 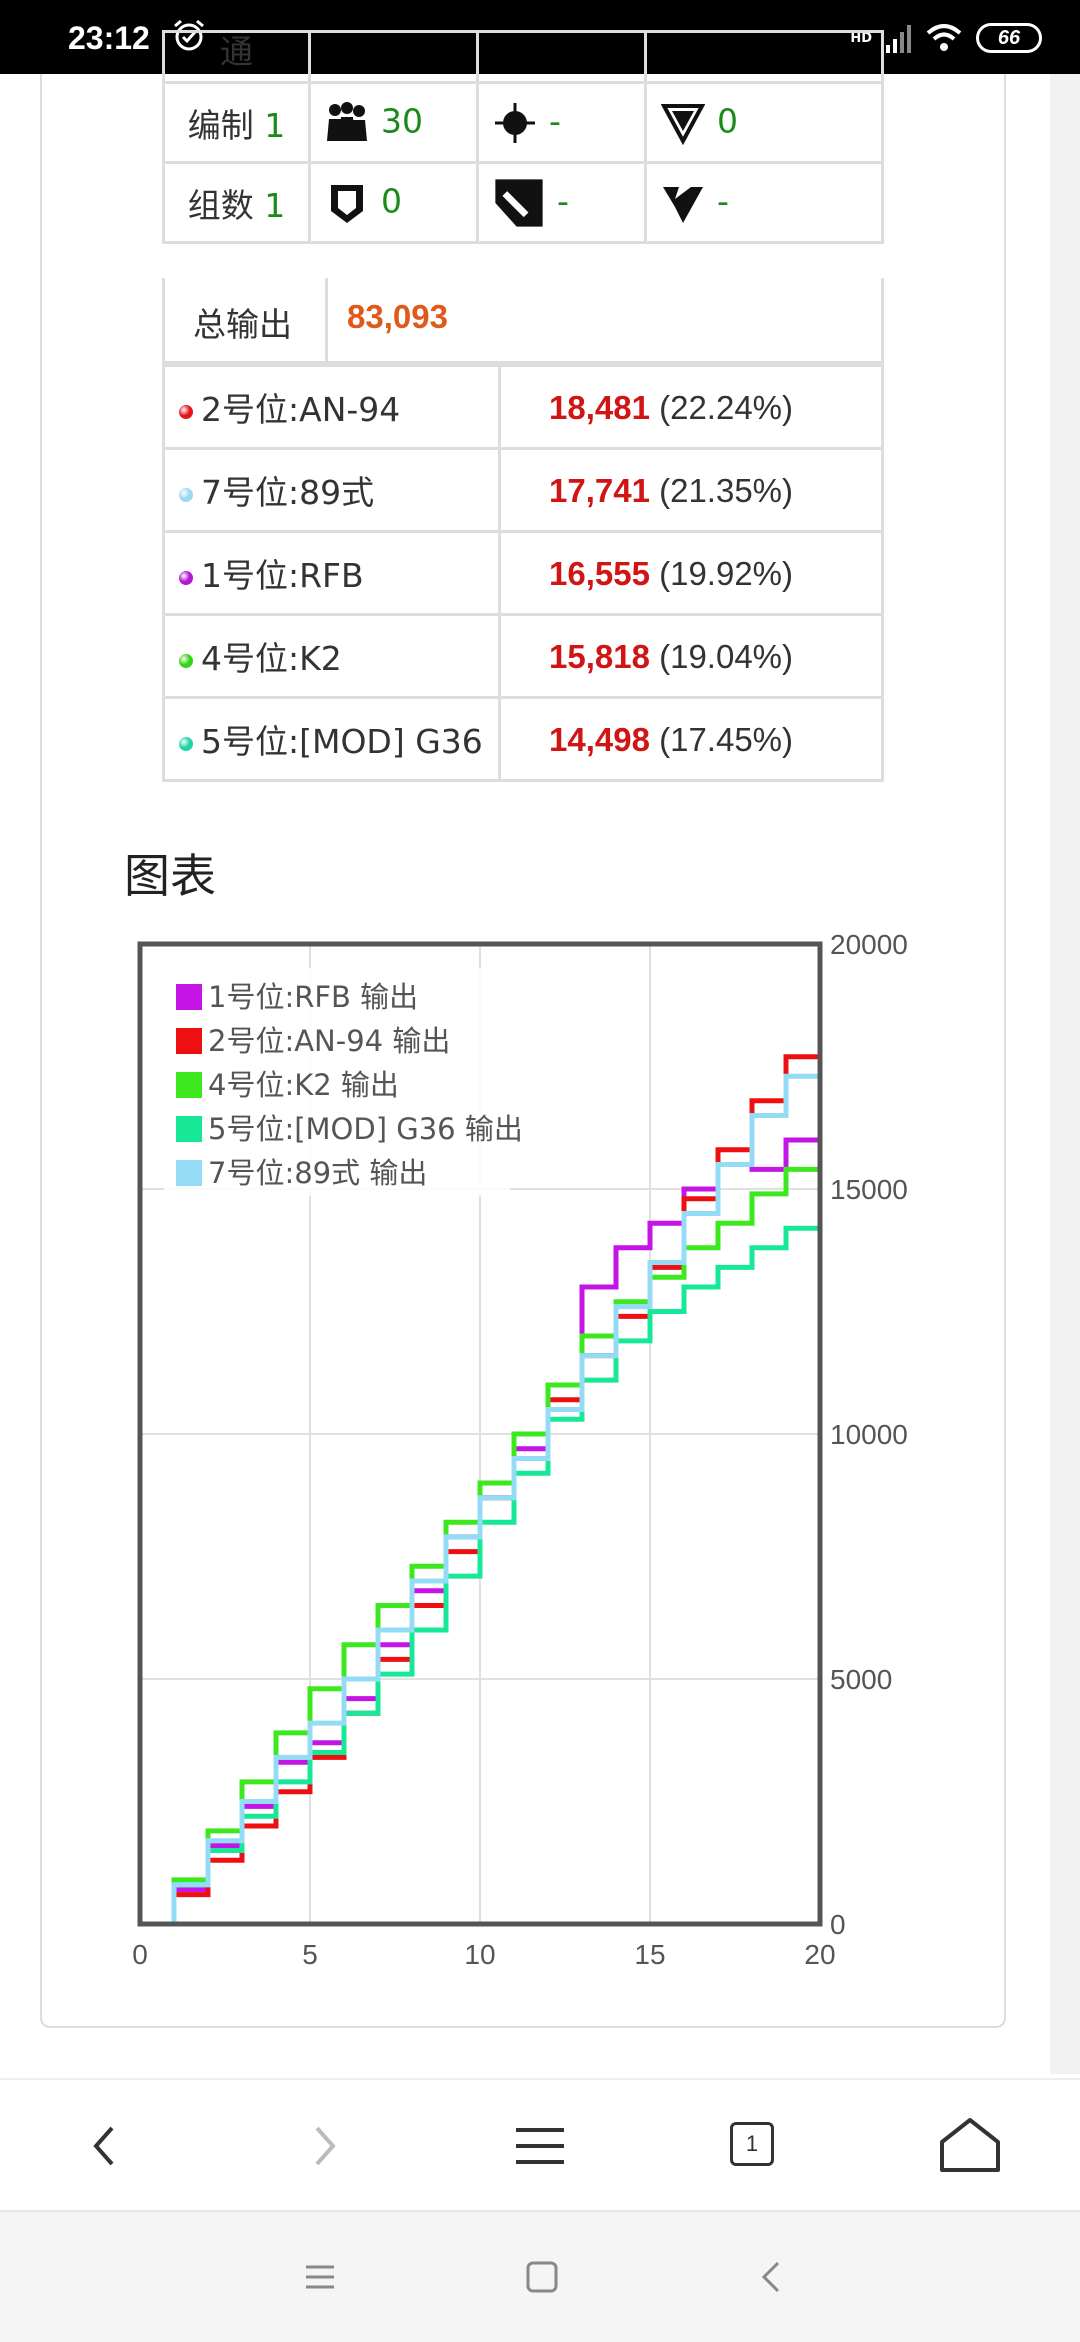 I want to click on back-nav-icon, so click(x=772, y=2277).